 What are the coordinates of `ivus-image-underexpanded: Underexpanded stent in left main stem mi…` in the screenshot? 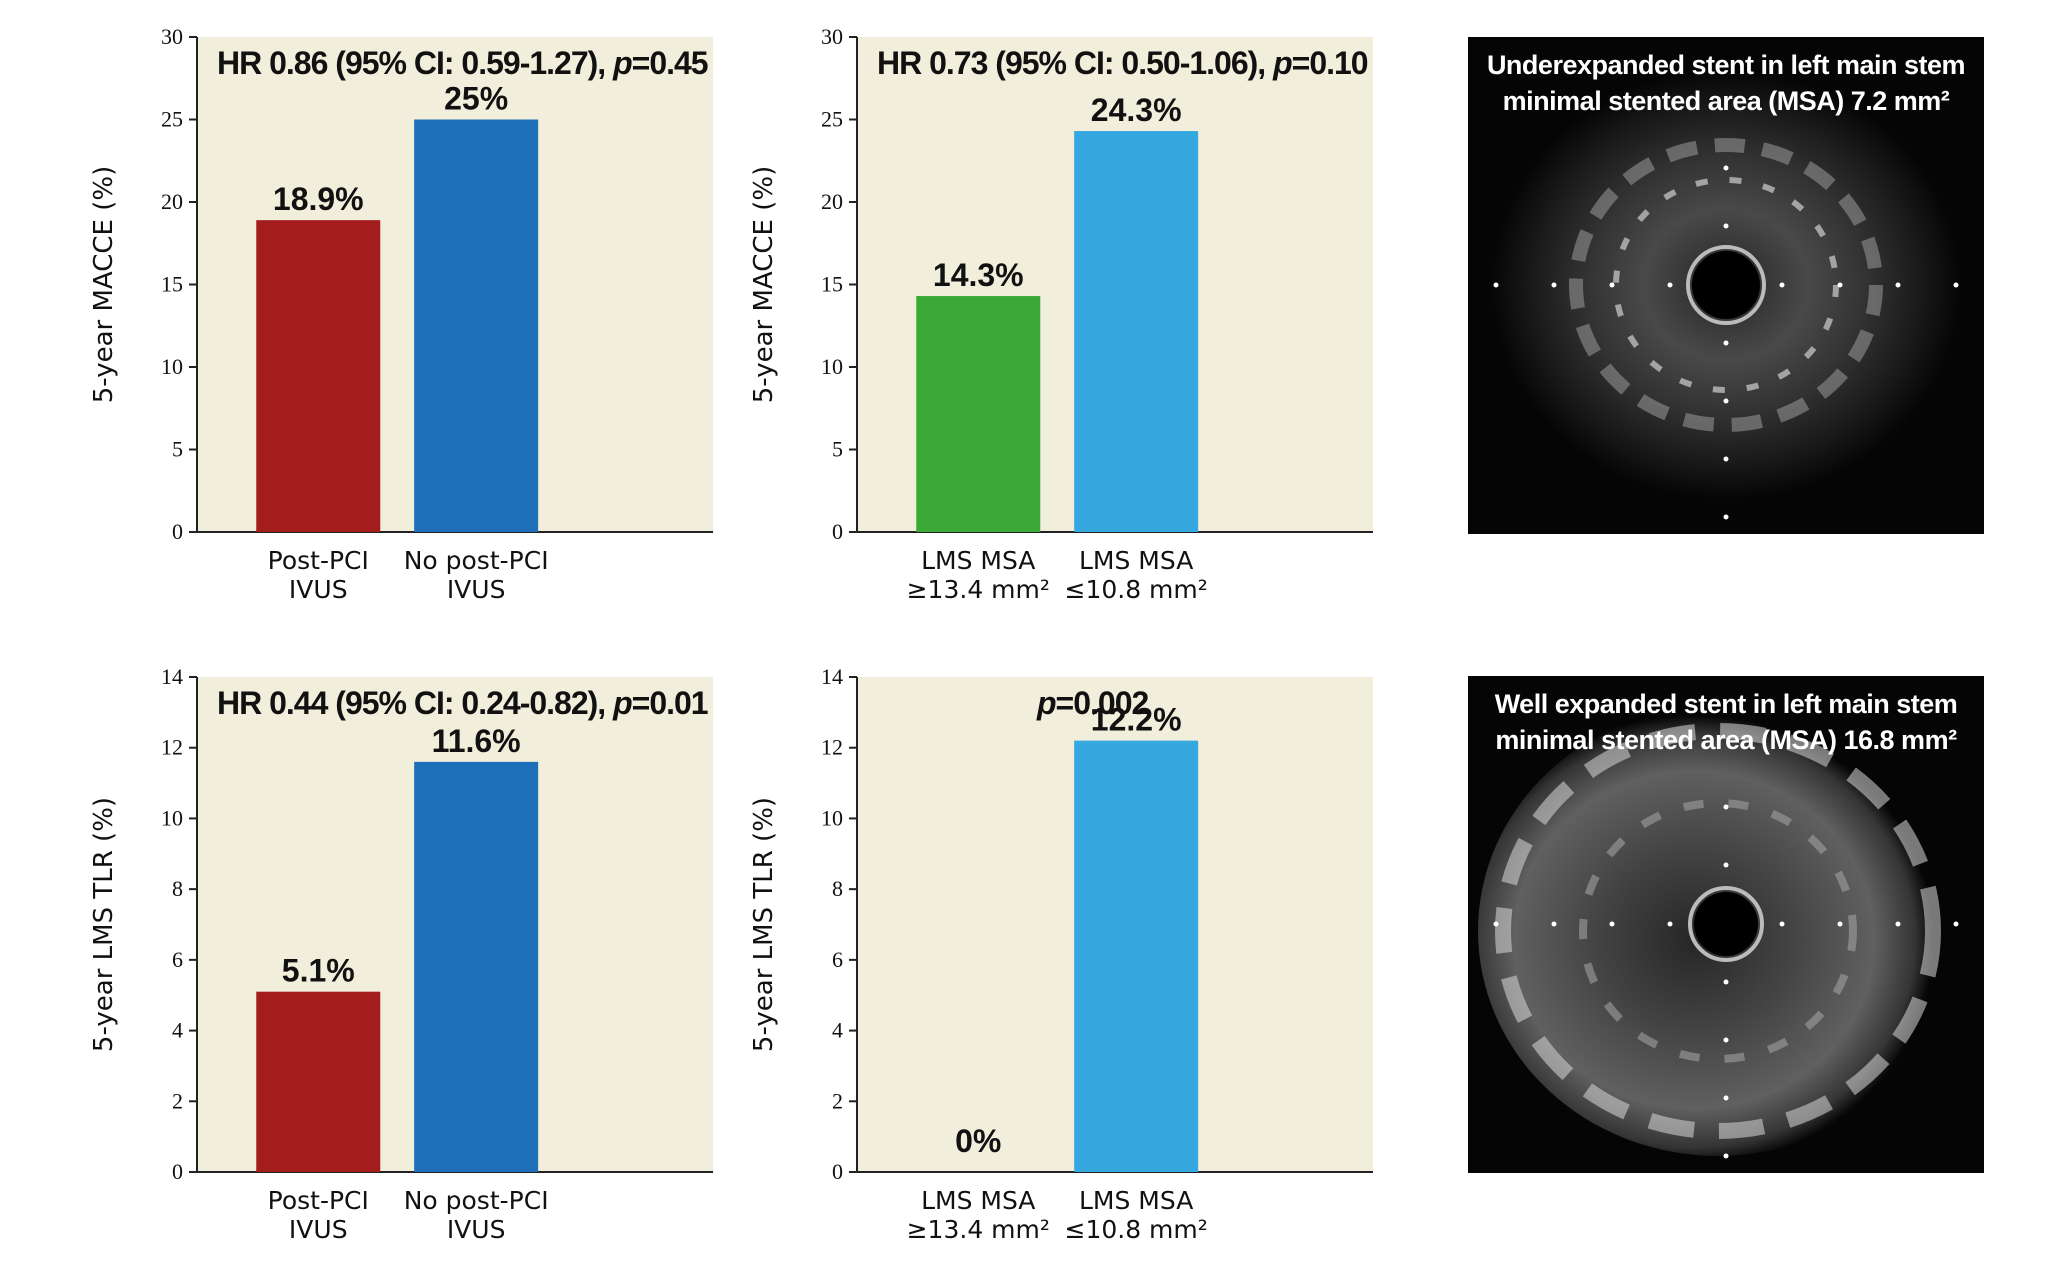 It's located at (1726, 285).